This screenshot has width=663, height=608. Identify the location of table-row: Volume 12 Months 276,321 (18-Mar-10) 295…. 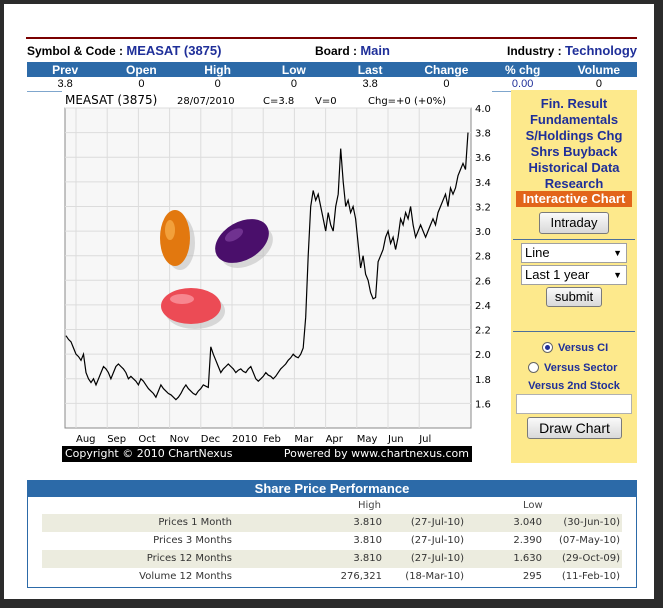
(332, 577).